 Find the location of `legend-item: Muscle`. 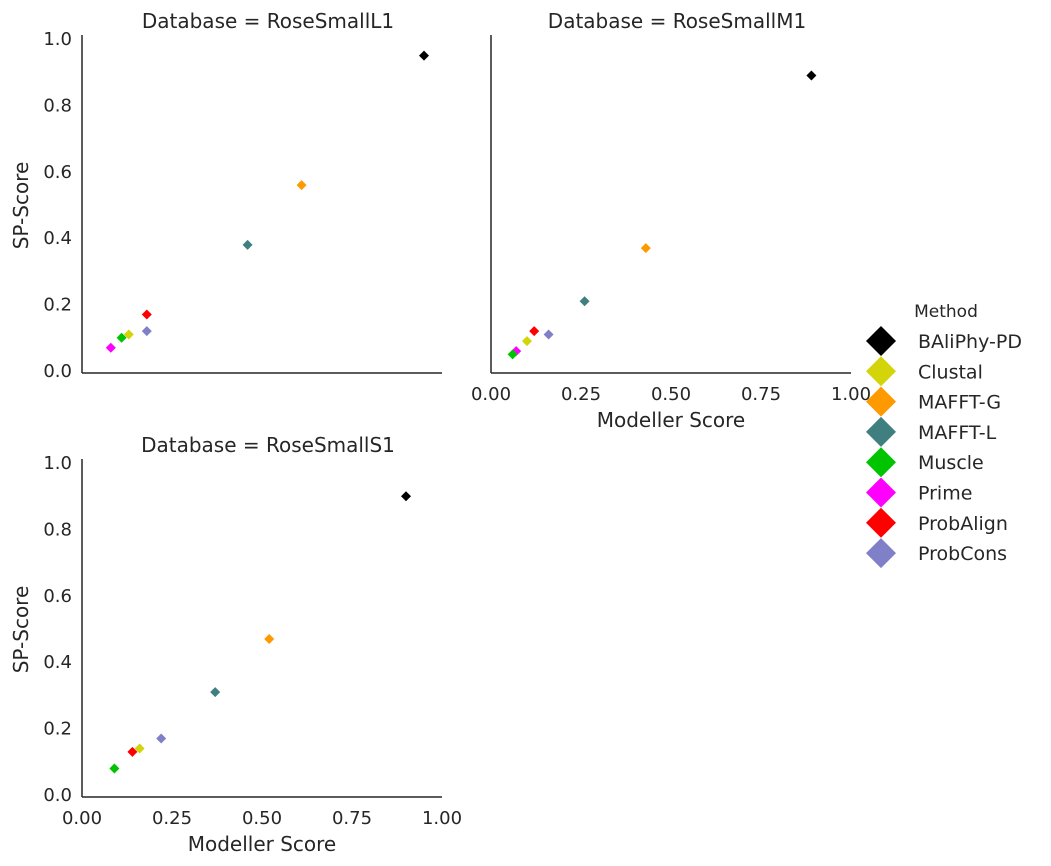

legend-item: Muscle is located at coordinates (925, 462).